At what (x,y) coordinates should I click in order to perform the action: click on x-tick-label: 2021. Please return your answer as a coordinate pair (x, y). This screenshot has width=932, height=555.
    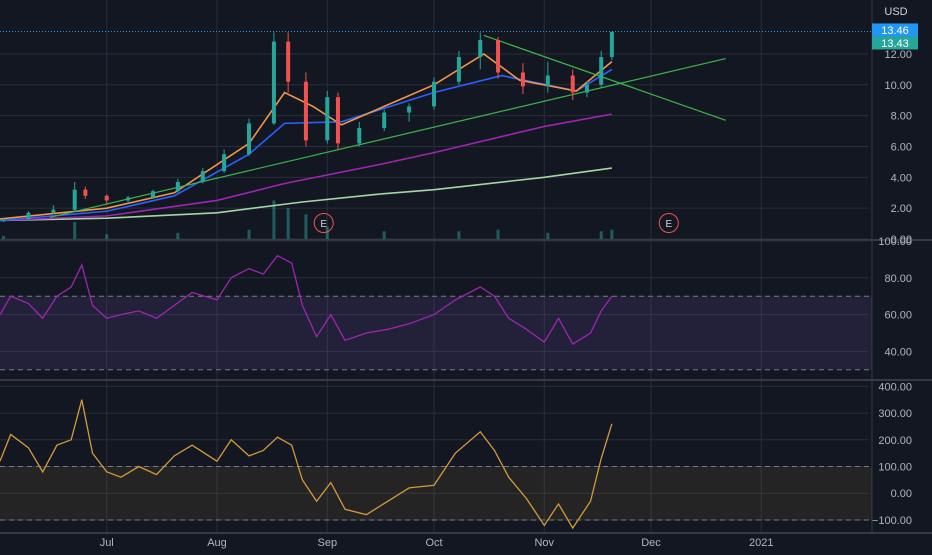
    Looking at the image, I should click on (761, 543).